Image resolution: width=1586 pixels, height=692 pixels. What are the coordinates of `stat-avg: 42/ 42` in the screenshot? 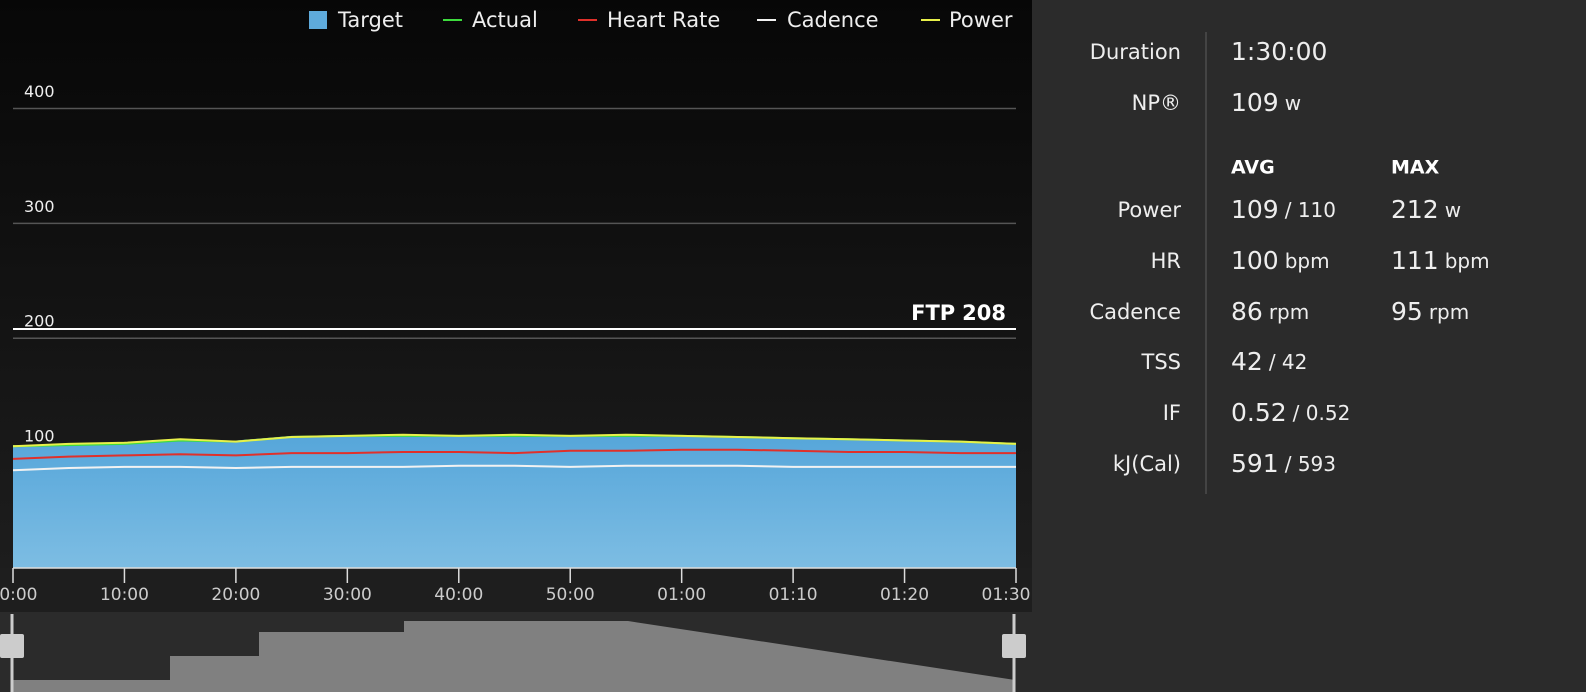 It's located at (1269, 361).